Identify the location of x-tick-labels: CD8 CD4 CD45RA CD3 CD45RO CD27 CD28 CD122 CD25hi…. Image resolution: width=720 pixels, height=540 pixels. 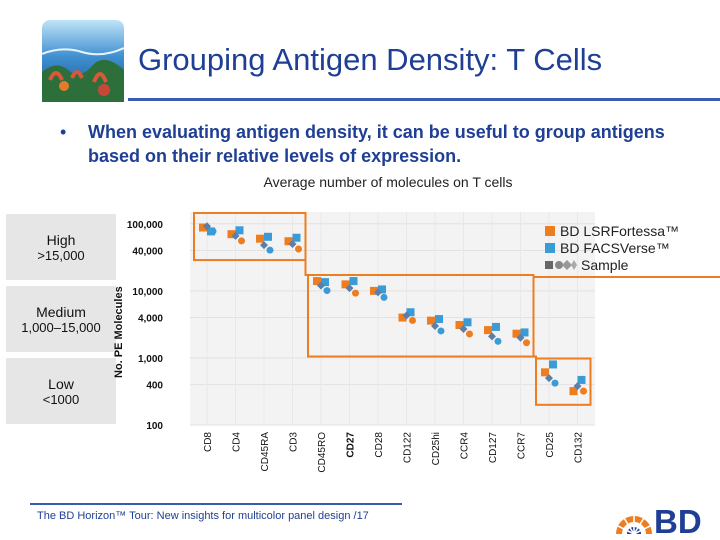
(394, 452).